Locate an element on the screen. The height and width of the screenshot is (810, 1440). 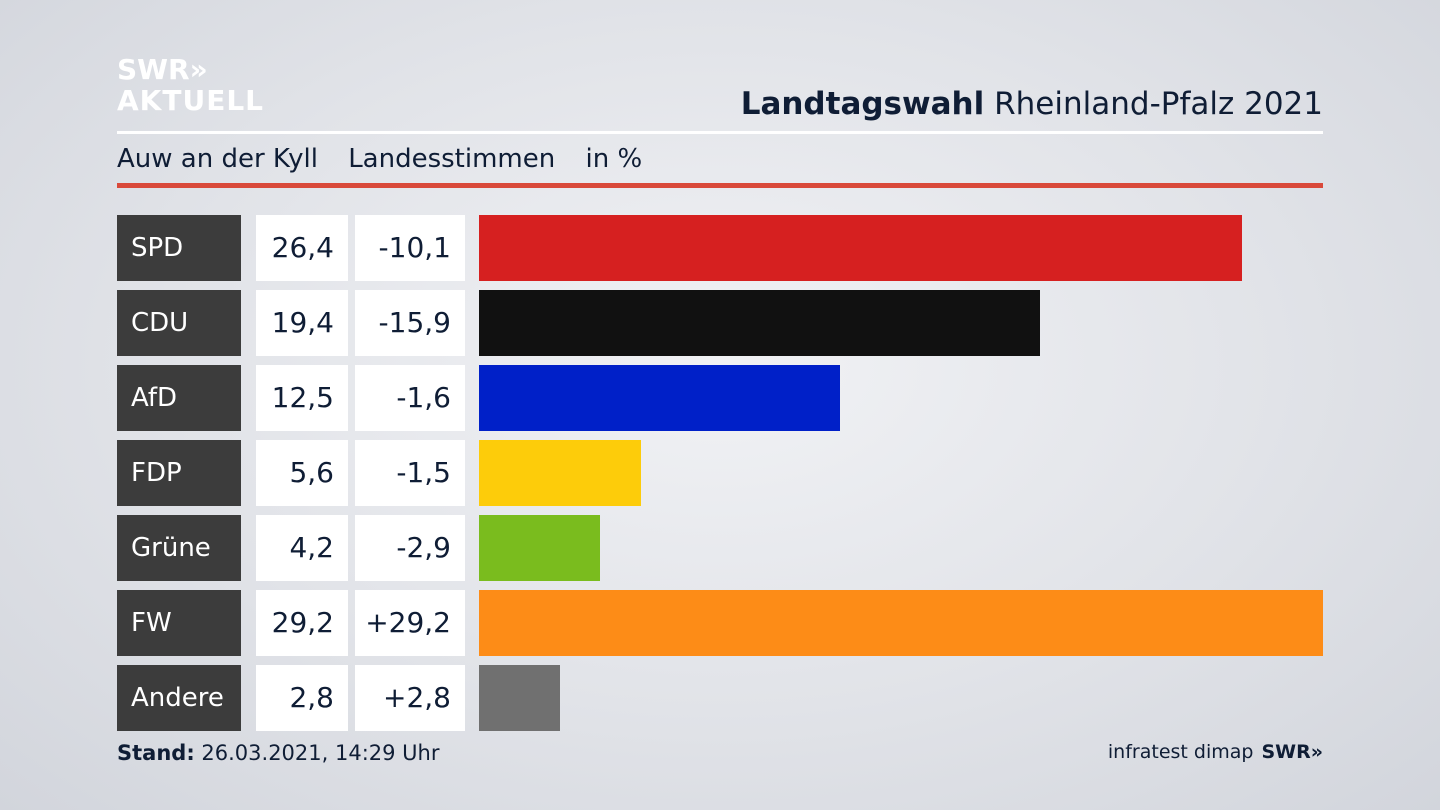
logo-line-2: AKTUELL is located at coordinates (191, 100).